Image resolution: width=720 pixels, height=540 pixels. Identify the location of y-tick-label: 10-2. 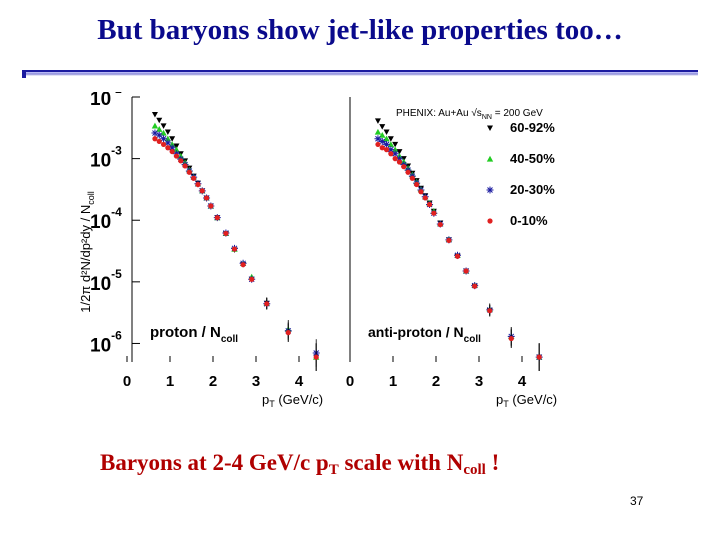
(106, 101).